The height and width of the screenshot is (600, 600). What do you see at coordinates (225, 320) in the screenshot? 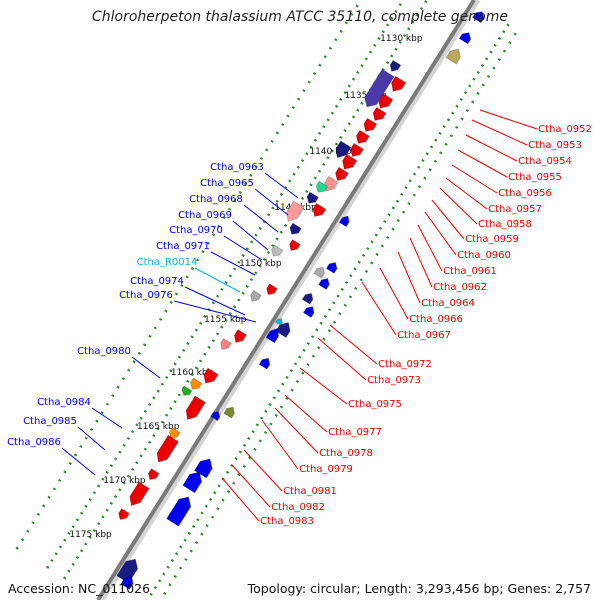
I see `scale-label: 1155 kbp` at bounding box center [225, 320].